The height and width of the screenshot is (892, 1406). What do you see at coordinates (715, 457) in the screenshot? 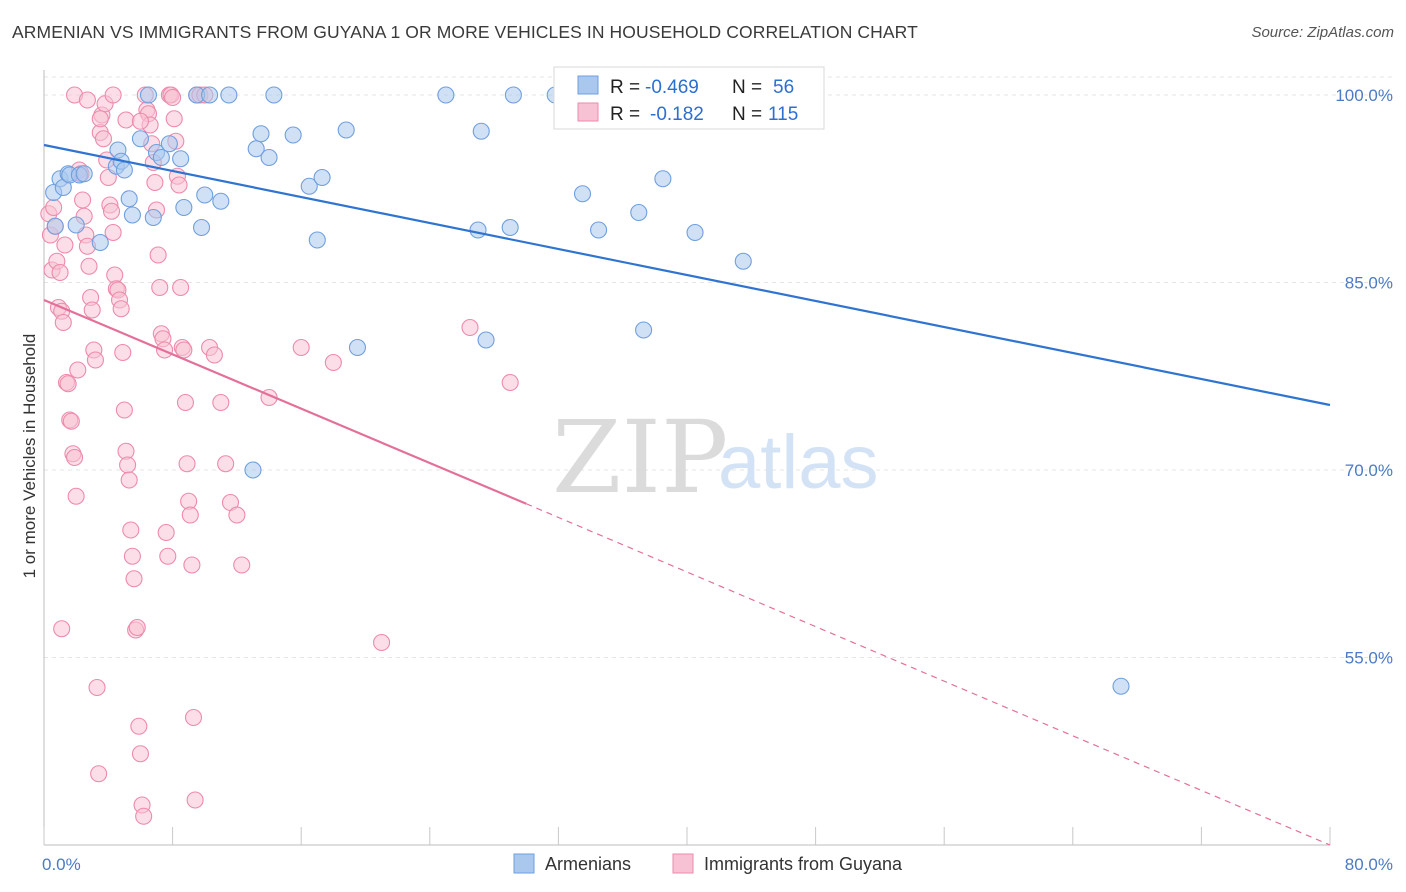
I see `watermark: ZIP atlas` at bounding box center [715, 457].